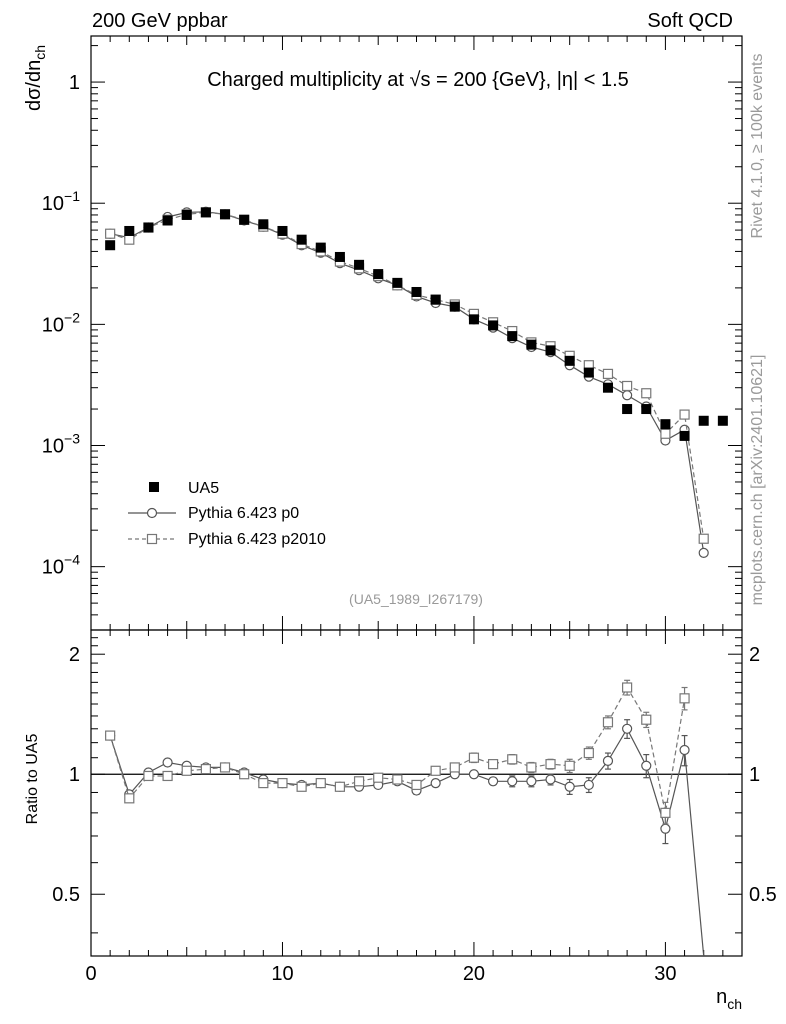  Describe the element at coordinates (308, 80) in the screenshot. I see `title-part-1: Charged multiplicity at` at that location.